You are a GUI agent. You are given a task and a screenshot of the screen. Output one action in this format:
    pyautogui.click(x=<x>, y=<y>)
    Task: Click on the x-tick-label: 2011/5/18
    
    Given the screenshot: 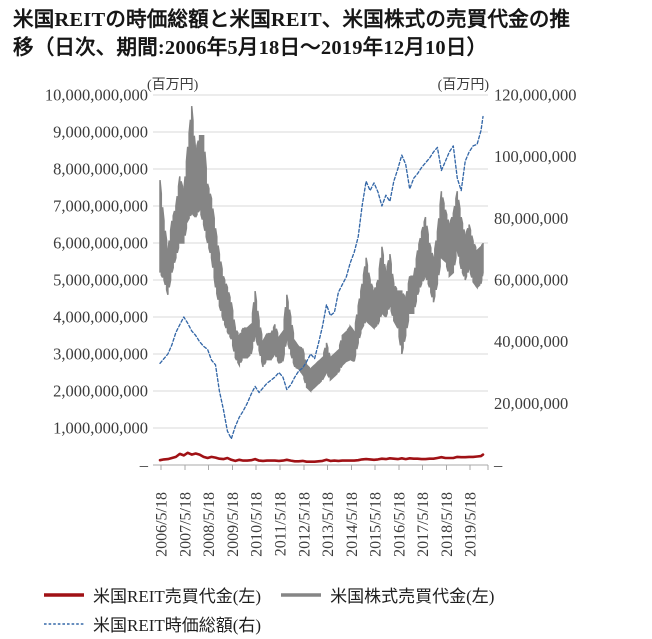 What is the action you would take?
    pyautogui.click(x=280, y=524)
    